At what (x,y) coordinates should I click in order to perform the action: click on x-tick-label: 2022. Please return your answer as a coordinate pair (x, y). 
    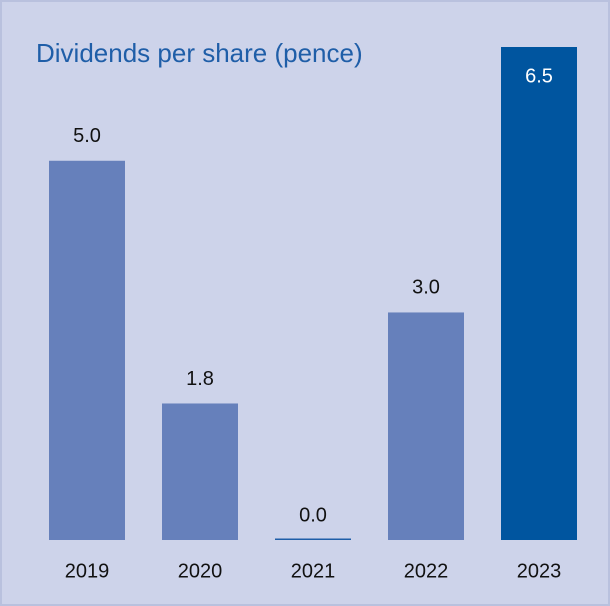
    Looking at the image, I should click on (426, 571).